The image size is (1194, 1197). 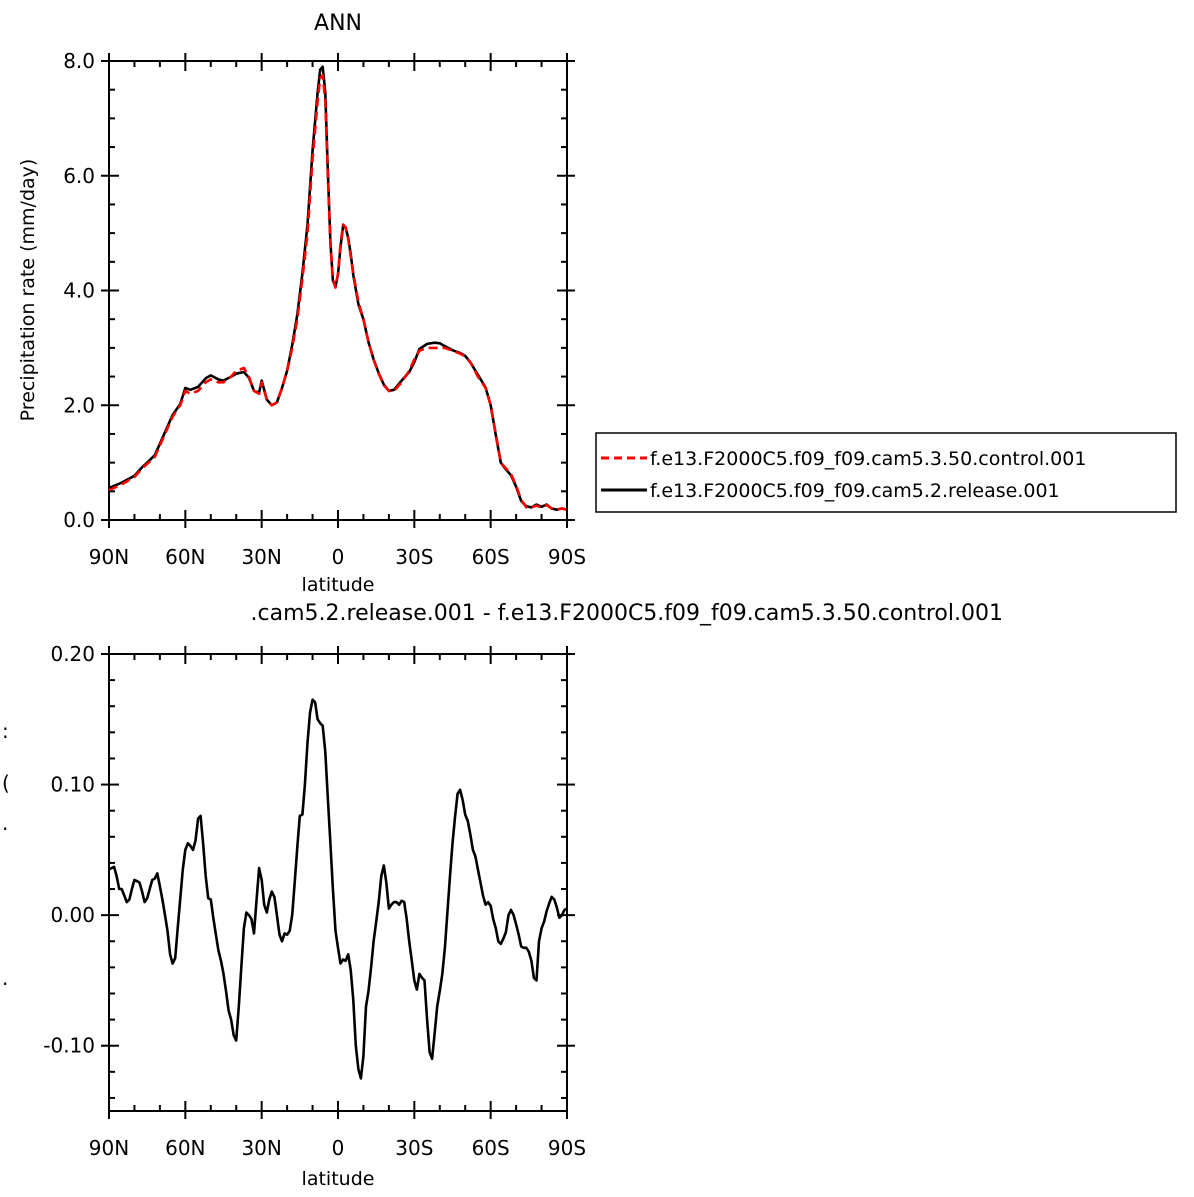 I want to click on top-x-tick-label: 60N, so click(x=185, y=557).